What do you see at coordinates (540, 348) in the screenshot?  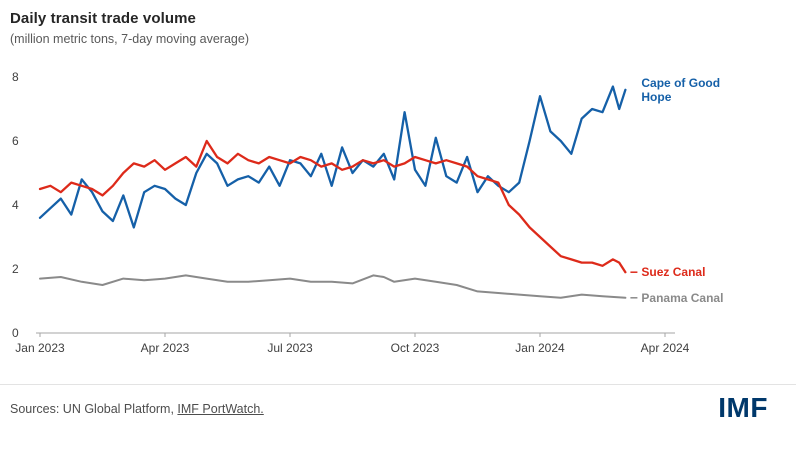 I see `x-tick-label: Jan 2024` at bounding box center [540, 348].